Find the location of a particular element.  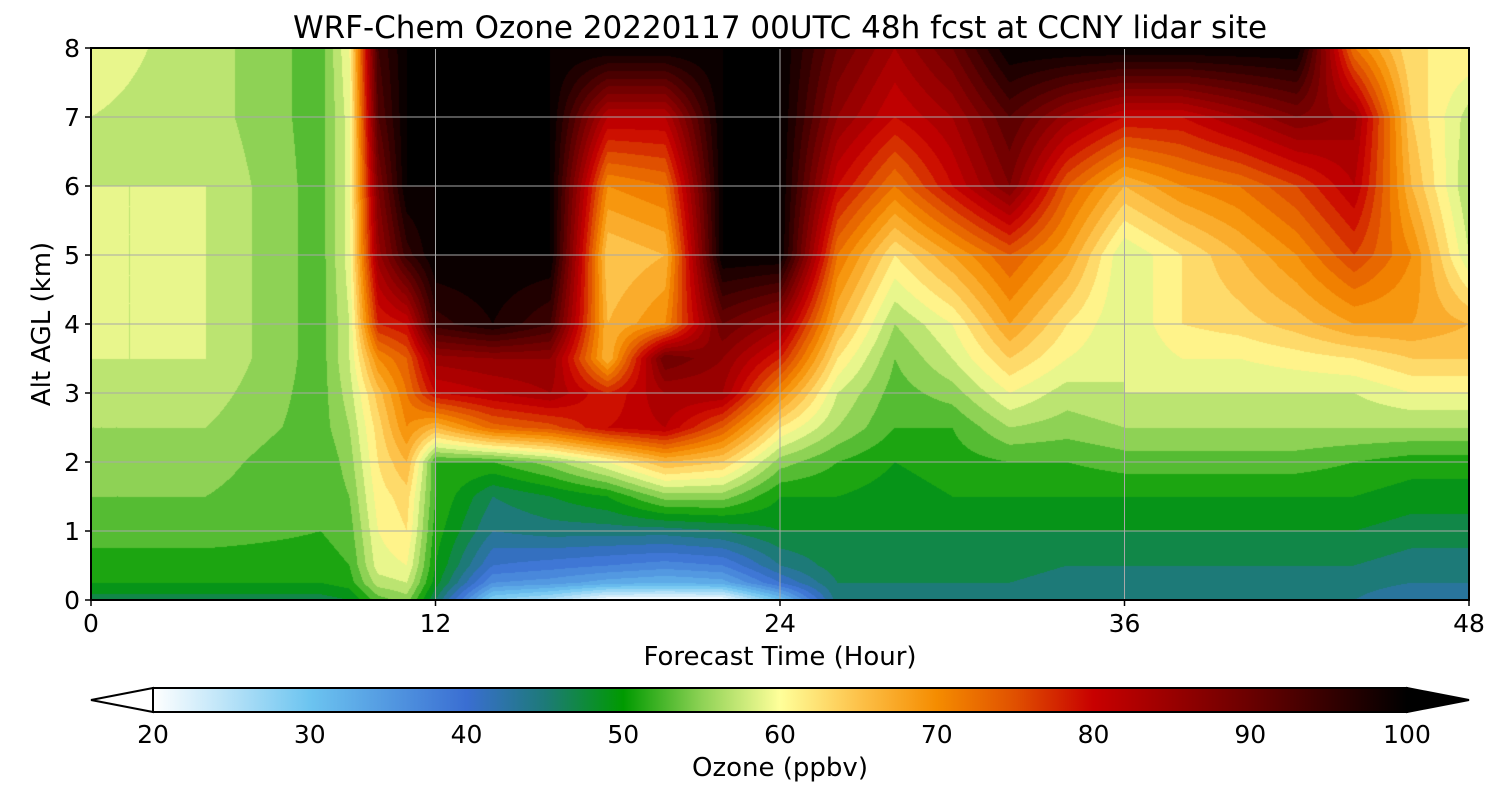

x-tick-label: 12 is located at coordinates (436, 623).